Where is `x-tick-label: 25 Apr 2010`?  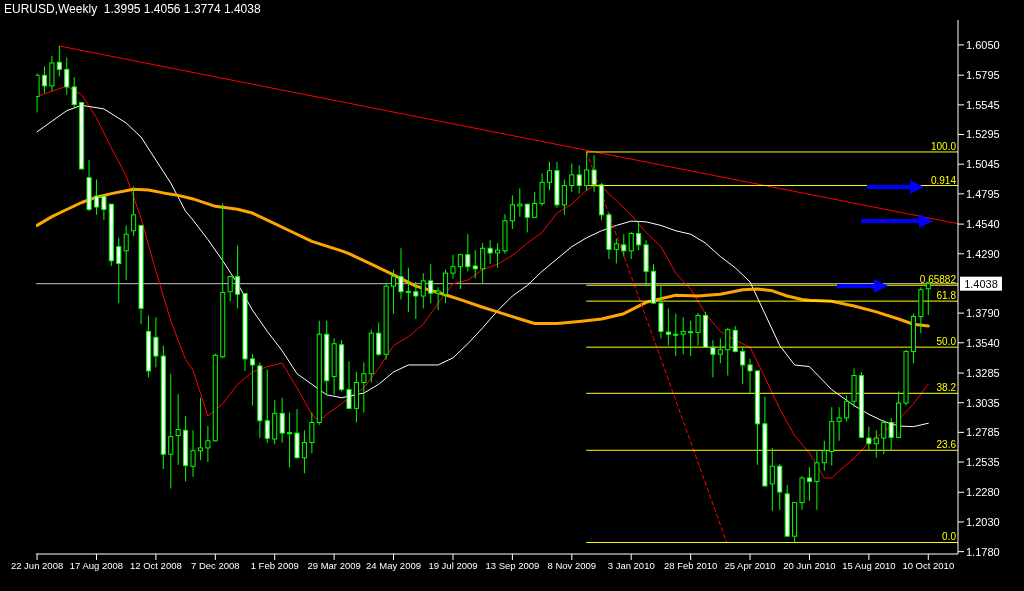 x-tick-label: 25 Apr 2010 is located at coordinates (750, 565).